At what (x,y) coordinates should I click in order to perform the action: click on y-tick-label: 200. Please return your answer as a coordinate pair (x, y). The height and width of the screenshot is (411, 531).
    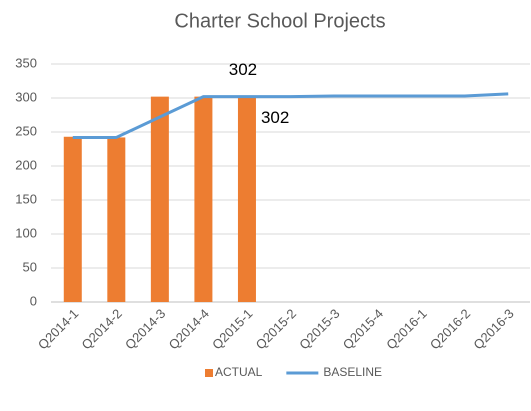
    Looking at the image, I should click on (26, 164).